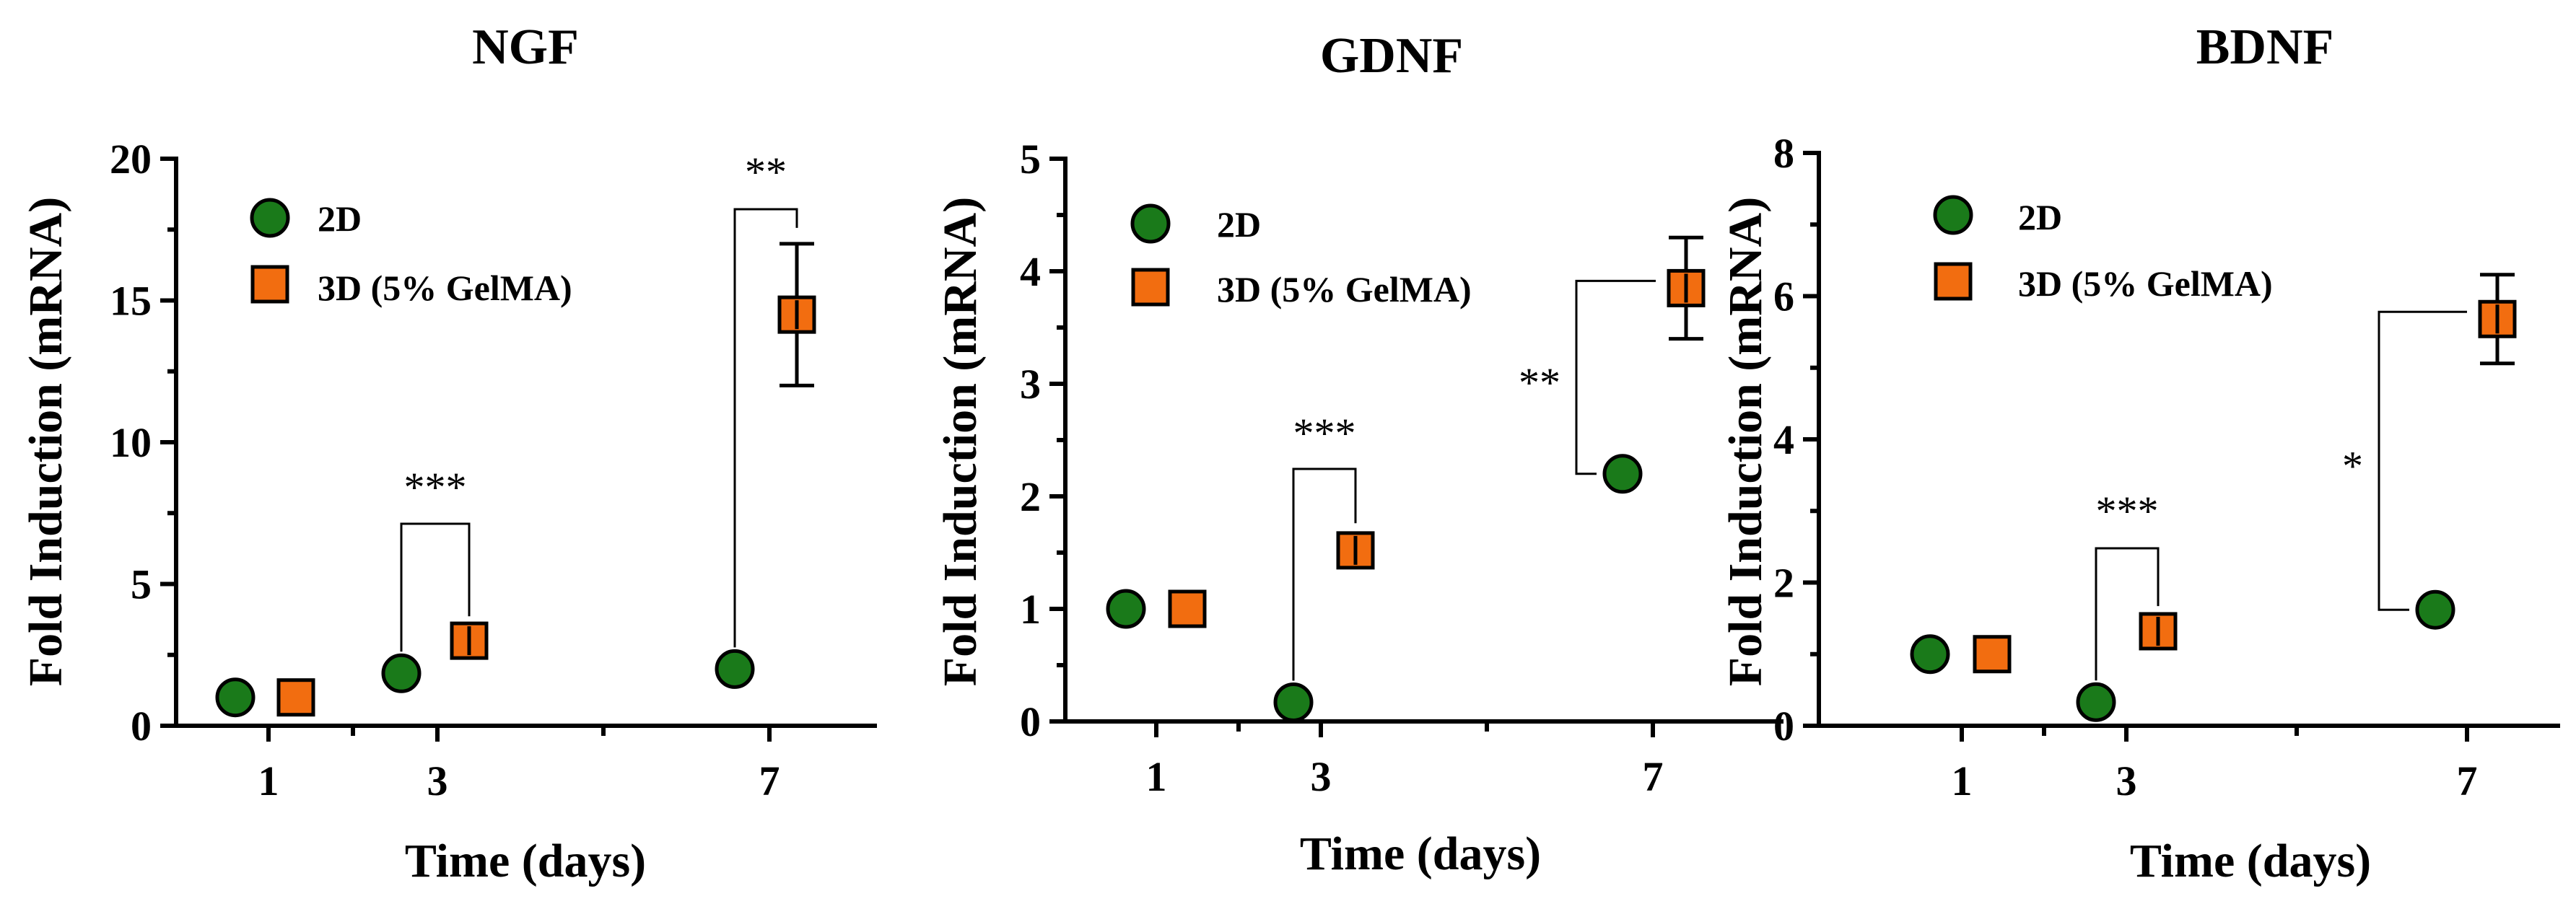  What do you see at coordinates (525, 47) in the screenshot?
I see `chart-title: NGF` at bounding box center [525, 47].